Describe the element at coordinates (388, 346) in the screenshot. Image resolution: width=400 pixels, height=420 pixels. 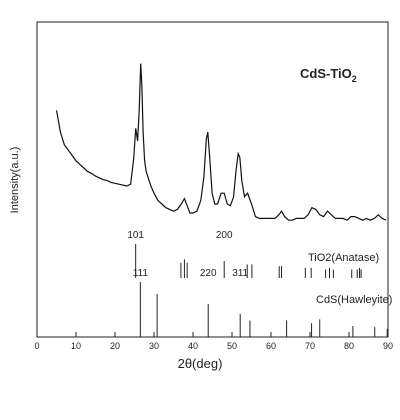
I see `x-tick-label: 90` at that location.